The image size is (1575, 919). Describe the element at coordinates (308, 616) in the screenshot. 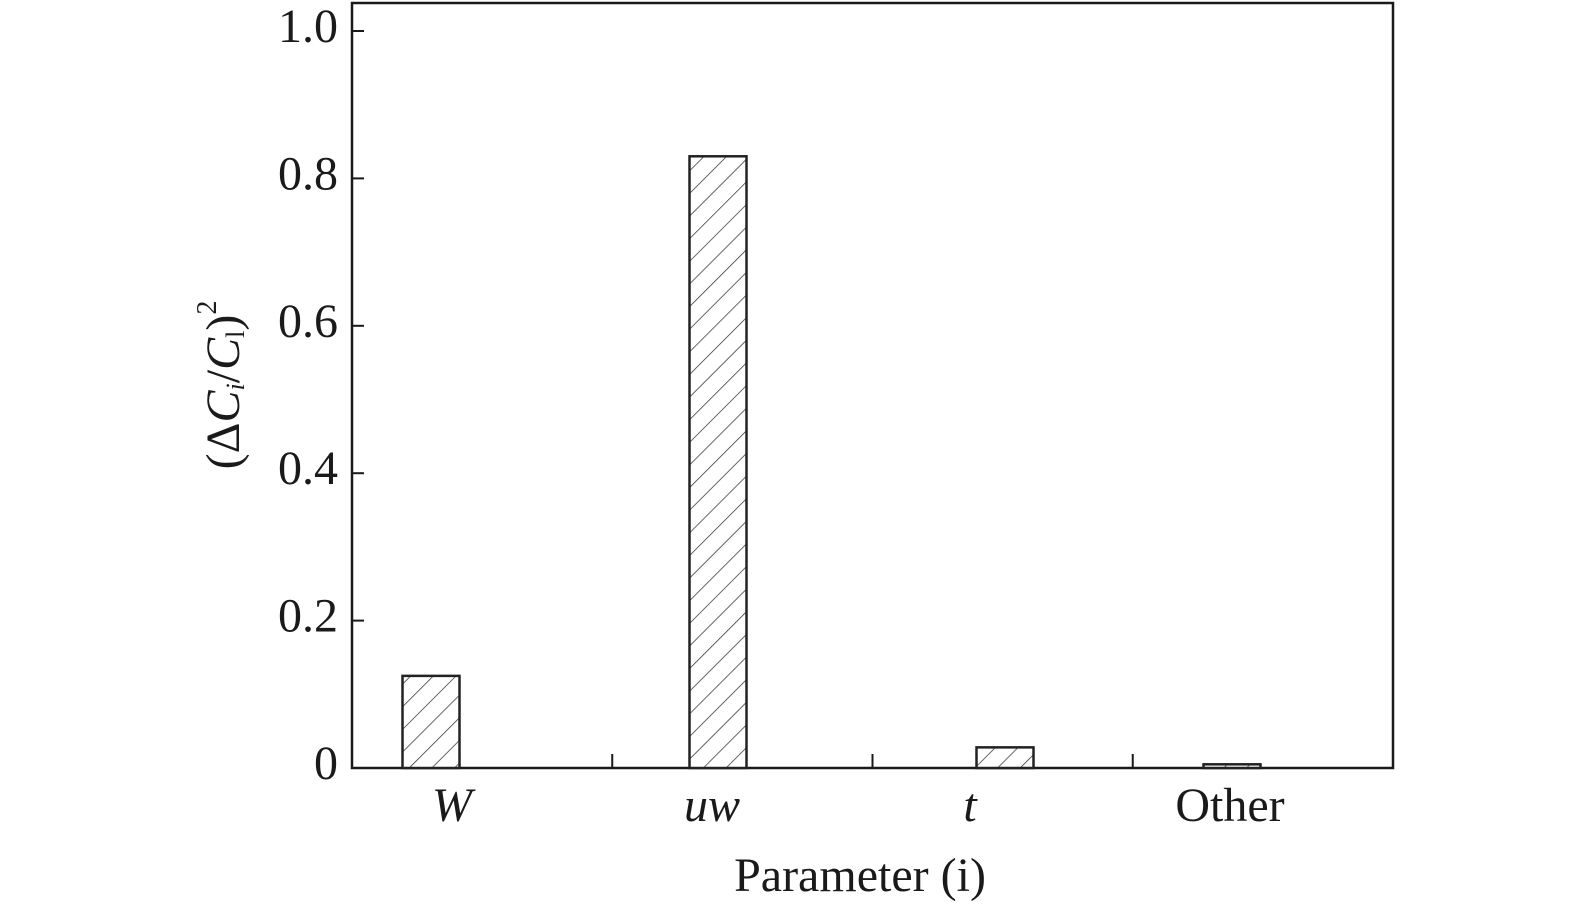

I see `y-tick-label: 0.2` at that location.